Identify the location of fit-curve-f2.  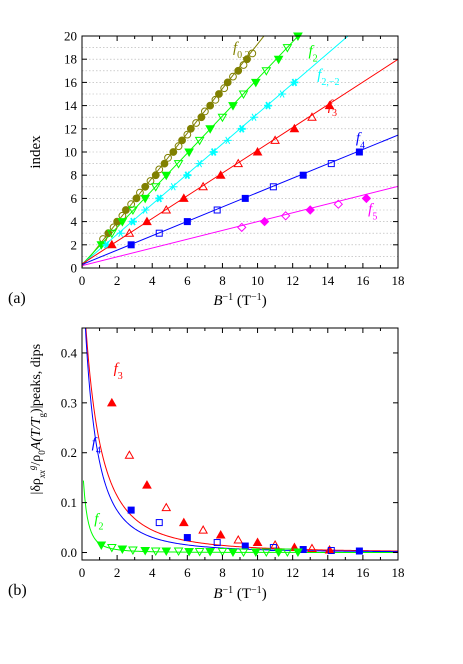
(240, 516).